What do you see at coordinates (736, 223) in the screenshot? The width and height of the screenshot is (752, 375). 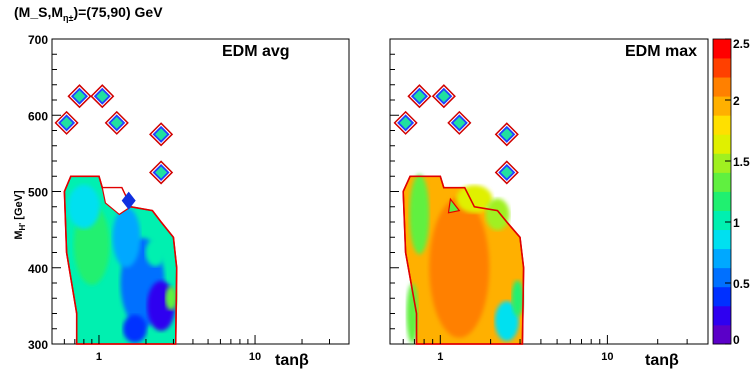 I see `colorbar-tick-label: 1` at bounding box center [736, 223].